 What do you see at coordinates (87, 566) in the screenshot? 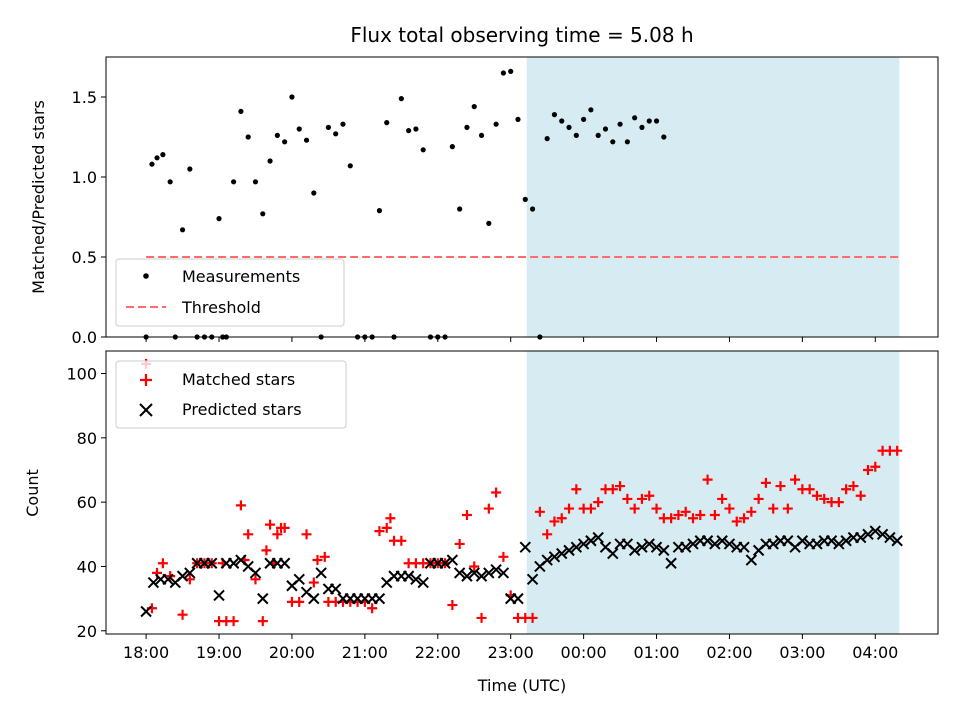
I see `y-tick-label: 40` at bounding box center [87, 566].